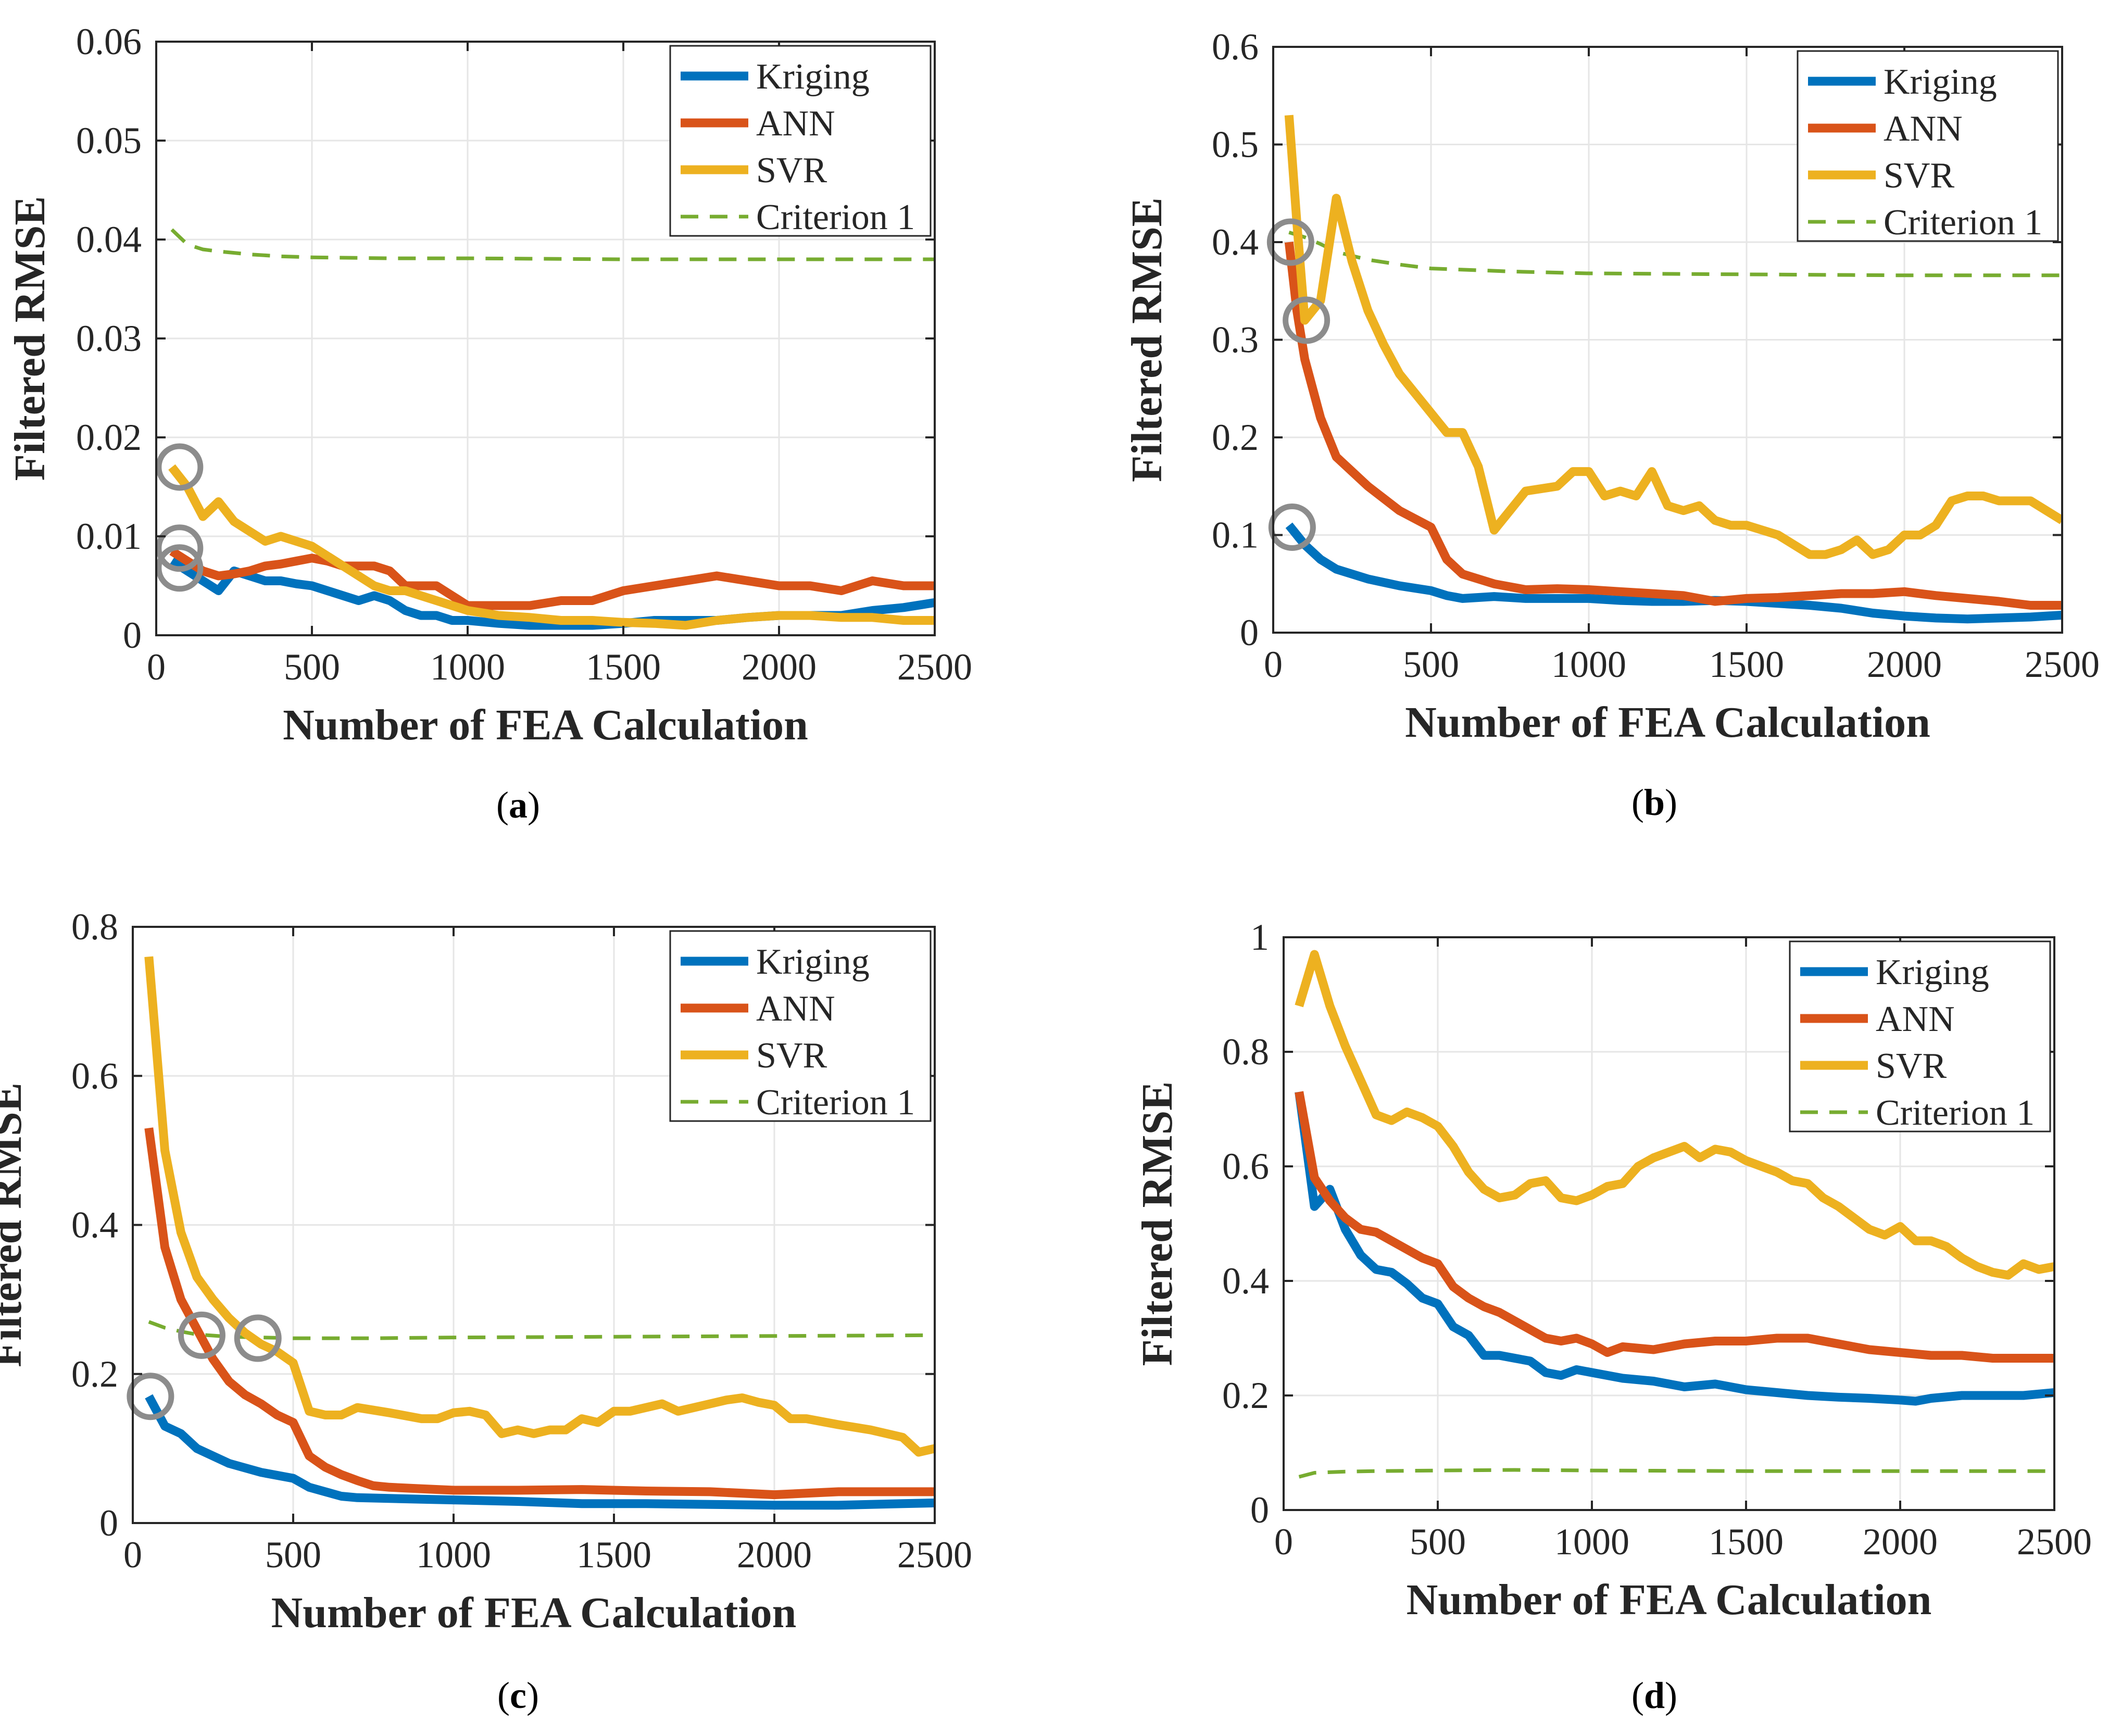  I want to click on panel-caption: (c), so click(518, 1696).